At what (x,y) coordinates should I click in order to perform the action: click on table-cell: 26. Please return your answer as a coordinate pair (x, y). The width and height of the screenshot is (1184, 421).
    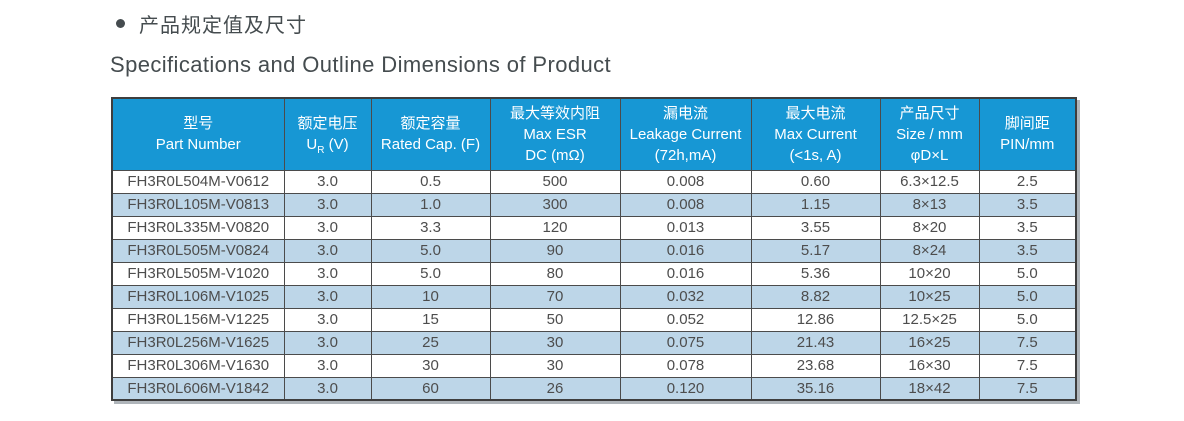
    Looking at the image, I should click on (555, 388).